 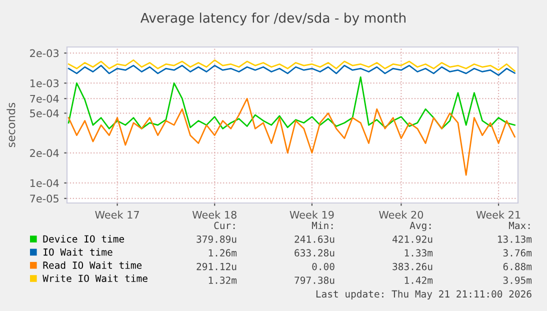 I want to click on x-tick-label: Week 19, so click(x=312, y=214).